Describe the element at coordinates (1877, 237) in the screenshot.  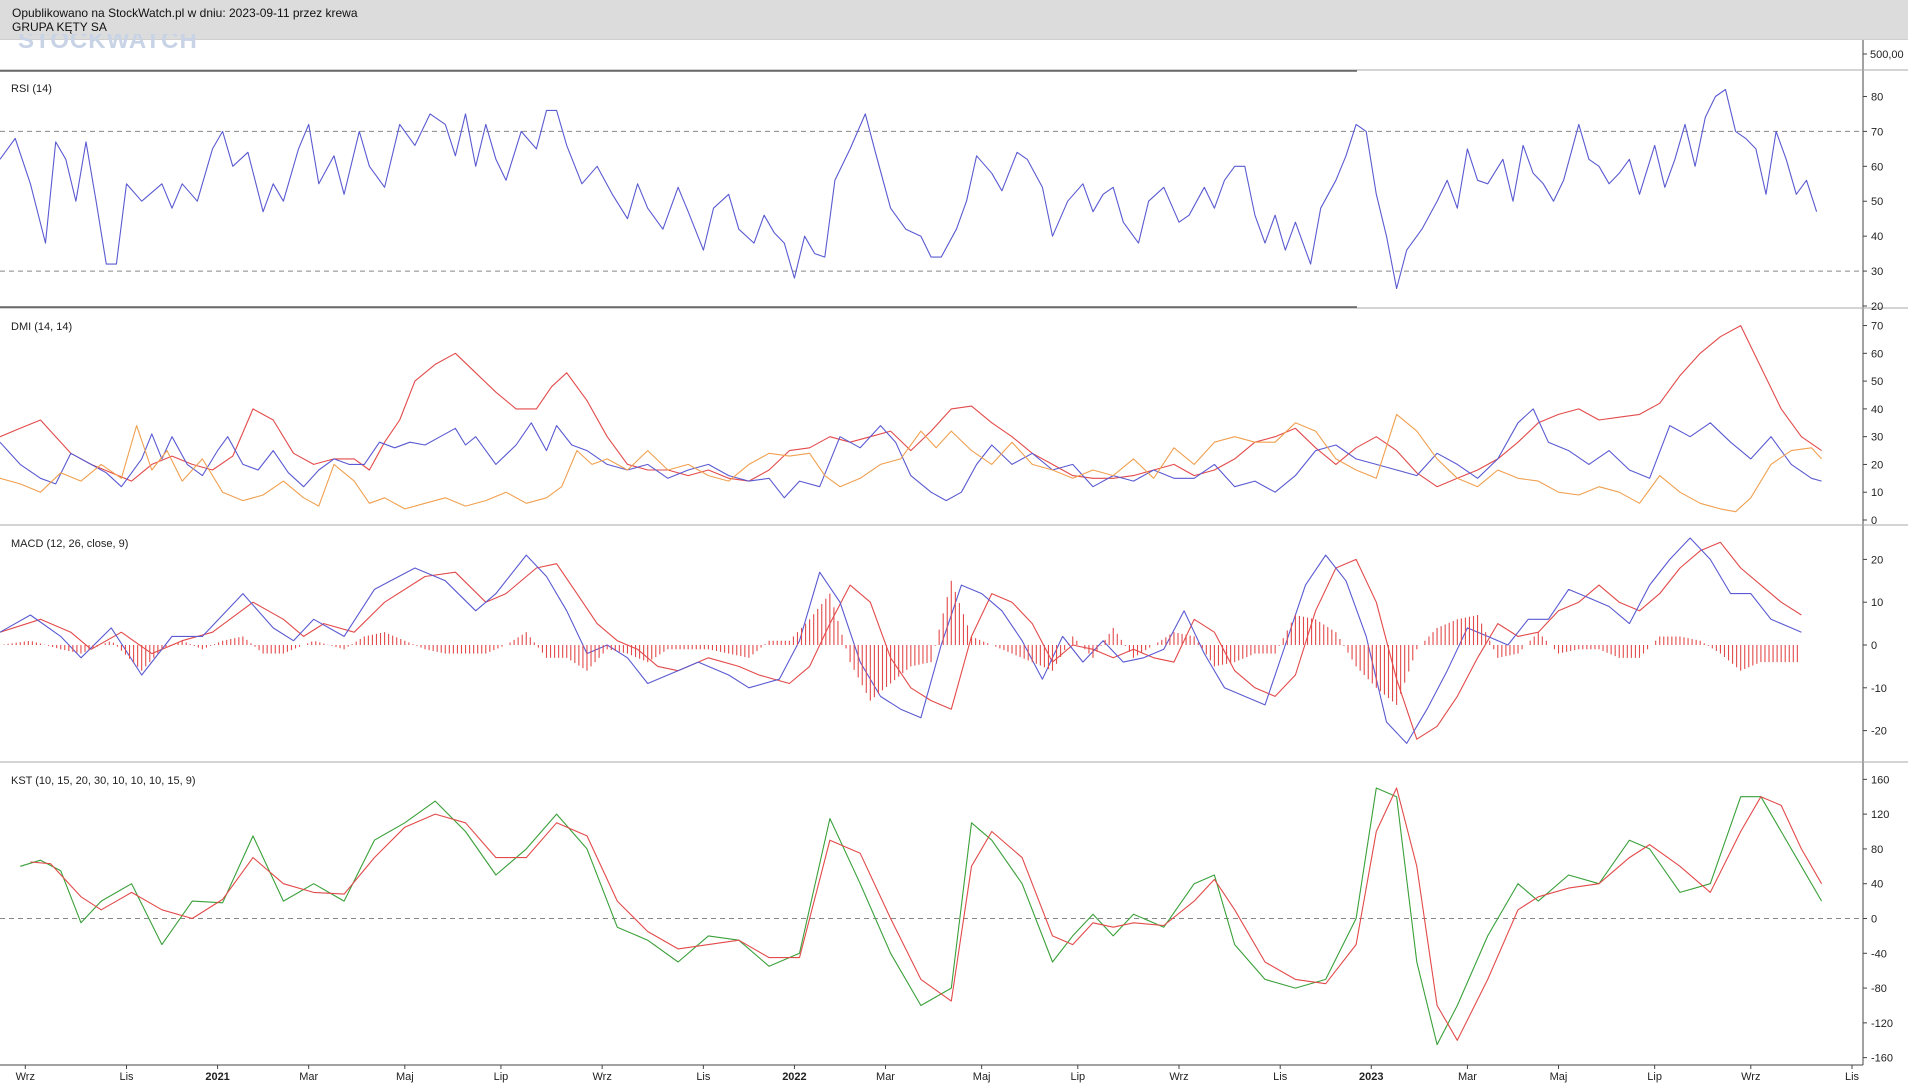
I see `rsi-tick-label: 40` at that location.